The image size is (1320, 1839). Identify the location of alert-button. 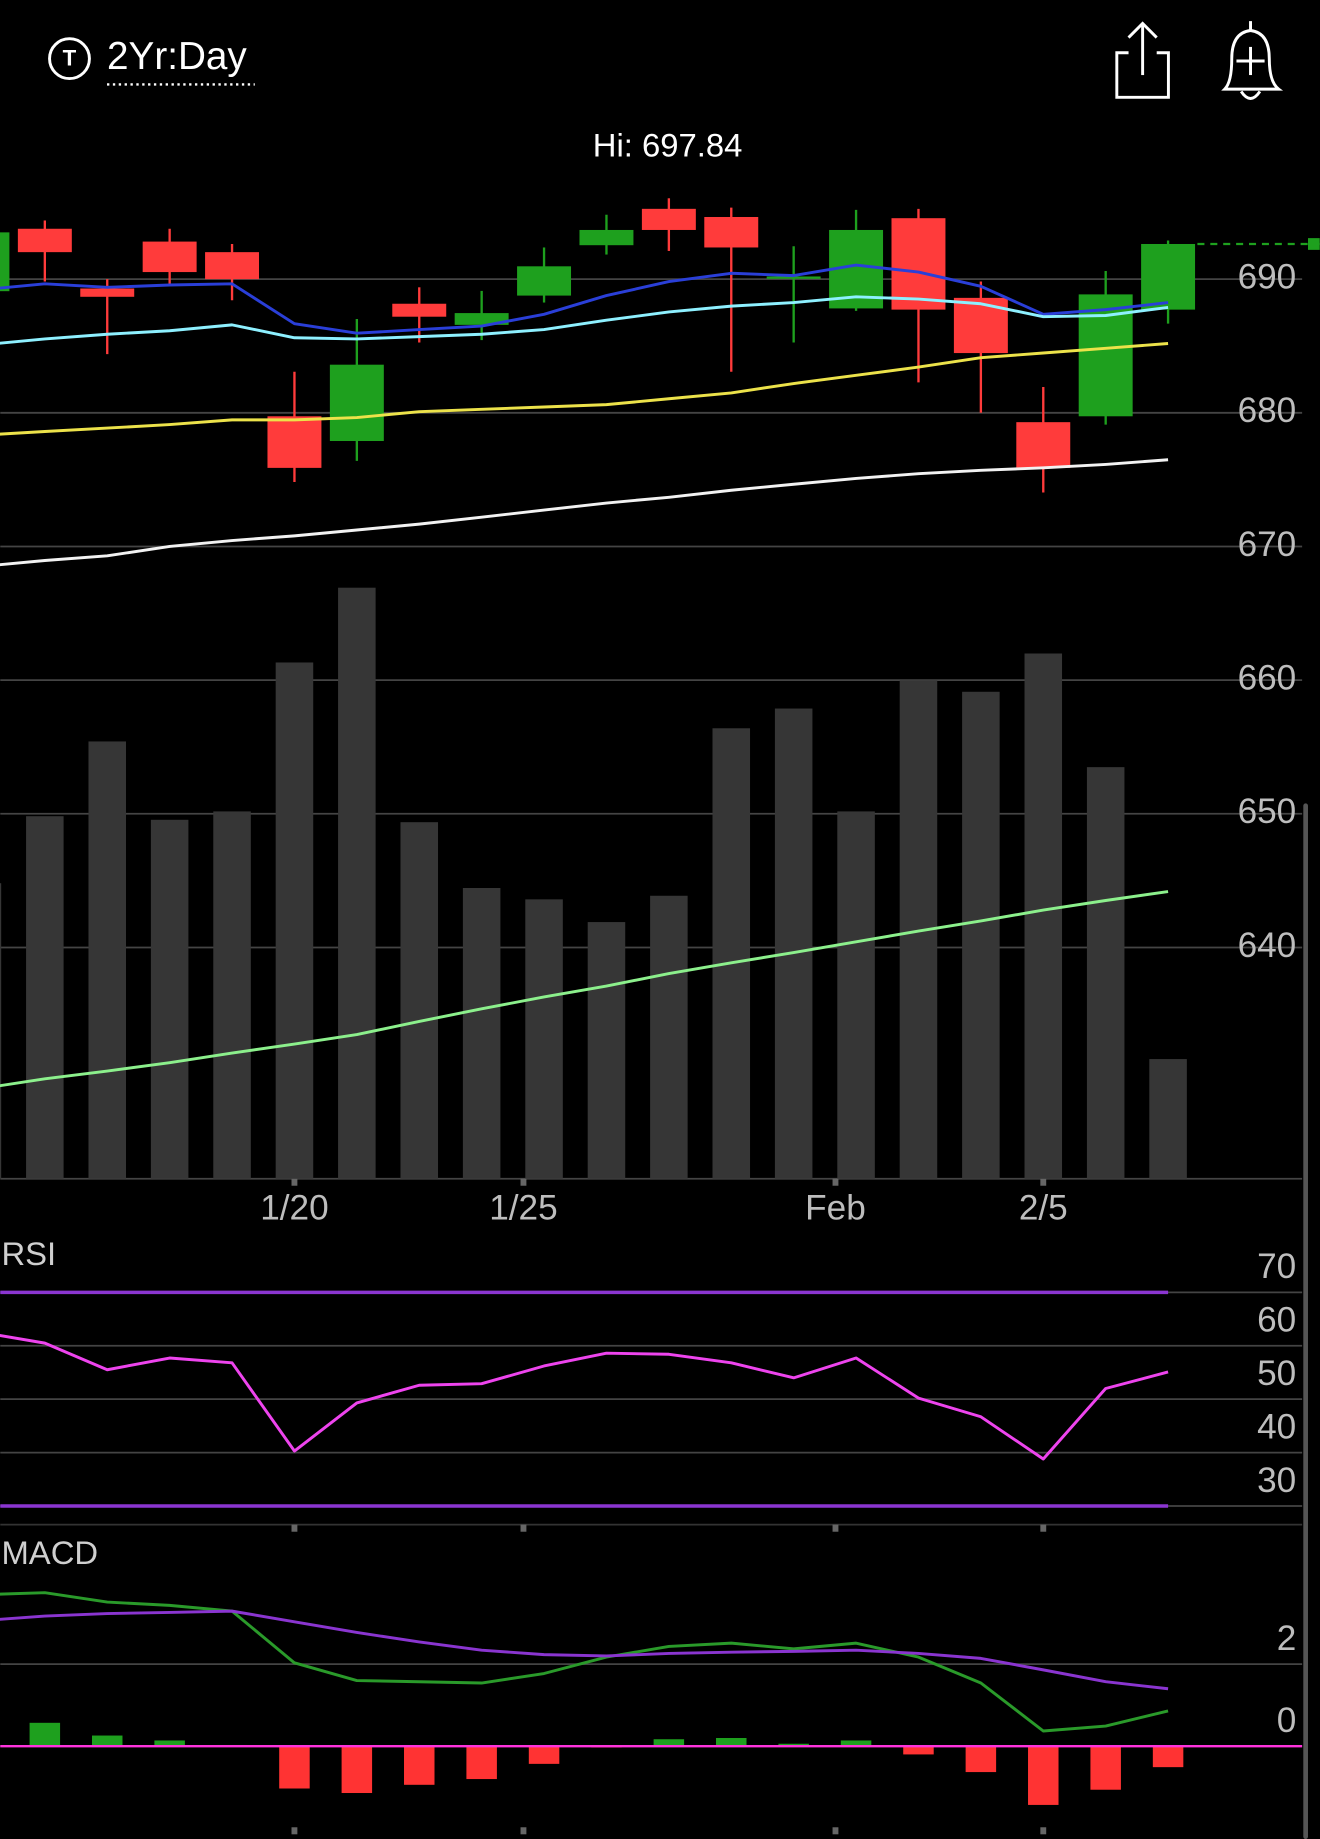
(1252, 60).